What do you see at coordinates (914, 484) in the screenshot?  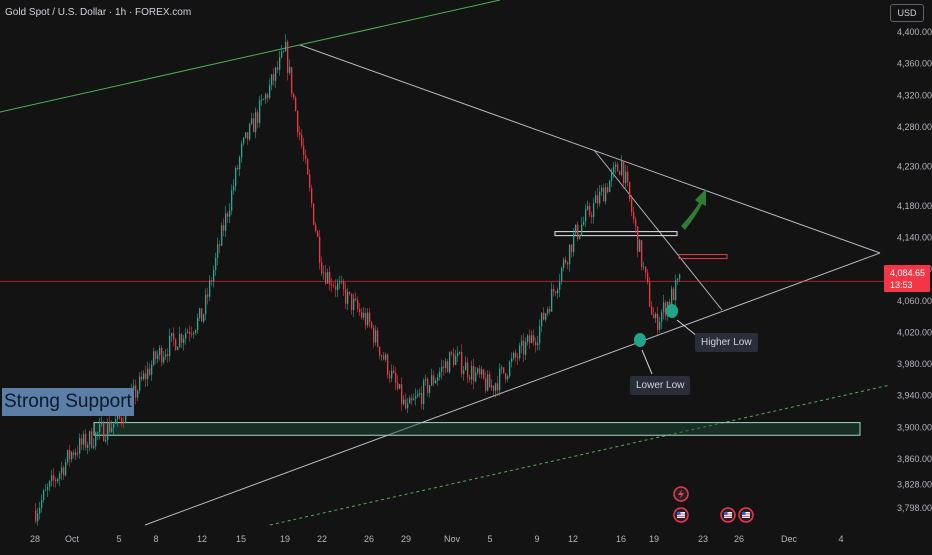 I see `y-tick-label: 3,828.00` at bounding box center [914, 484].